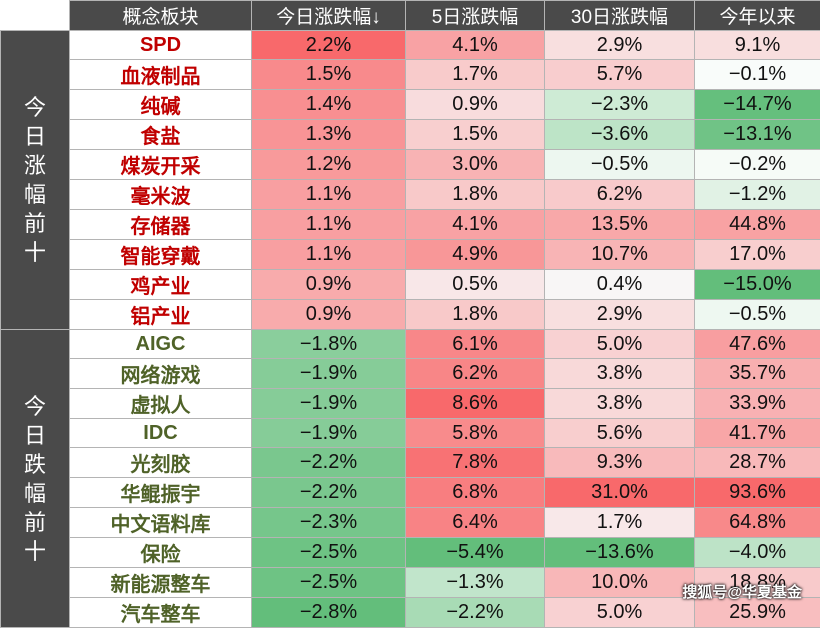  I want to click on change-cell-d30: 0.4%, so click(620, 285).